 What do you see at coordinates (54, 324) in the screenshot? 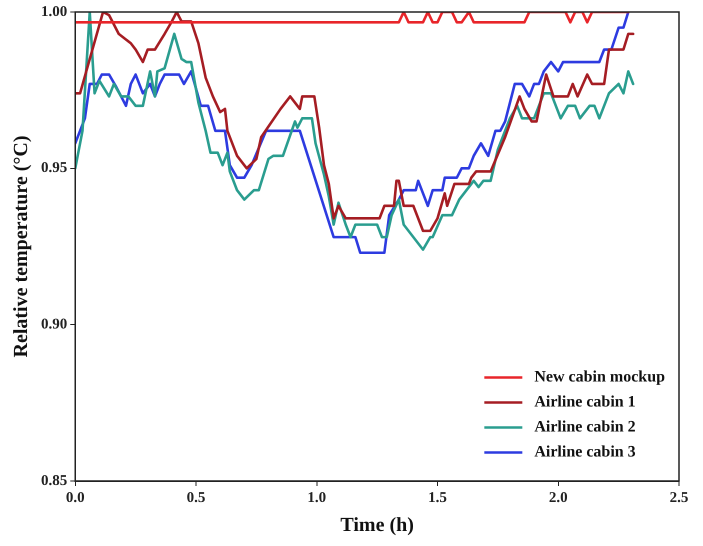
I see `y-tick-label: 0.90` at bounding box center [54, 324].